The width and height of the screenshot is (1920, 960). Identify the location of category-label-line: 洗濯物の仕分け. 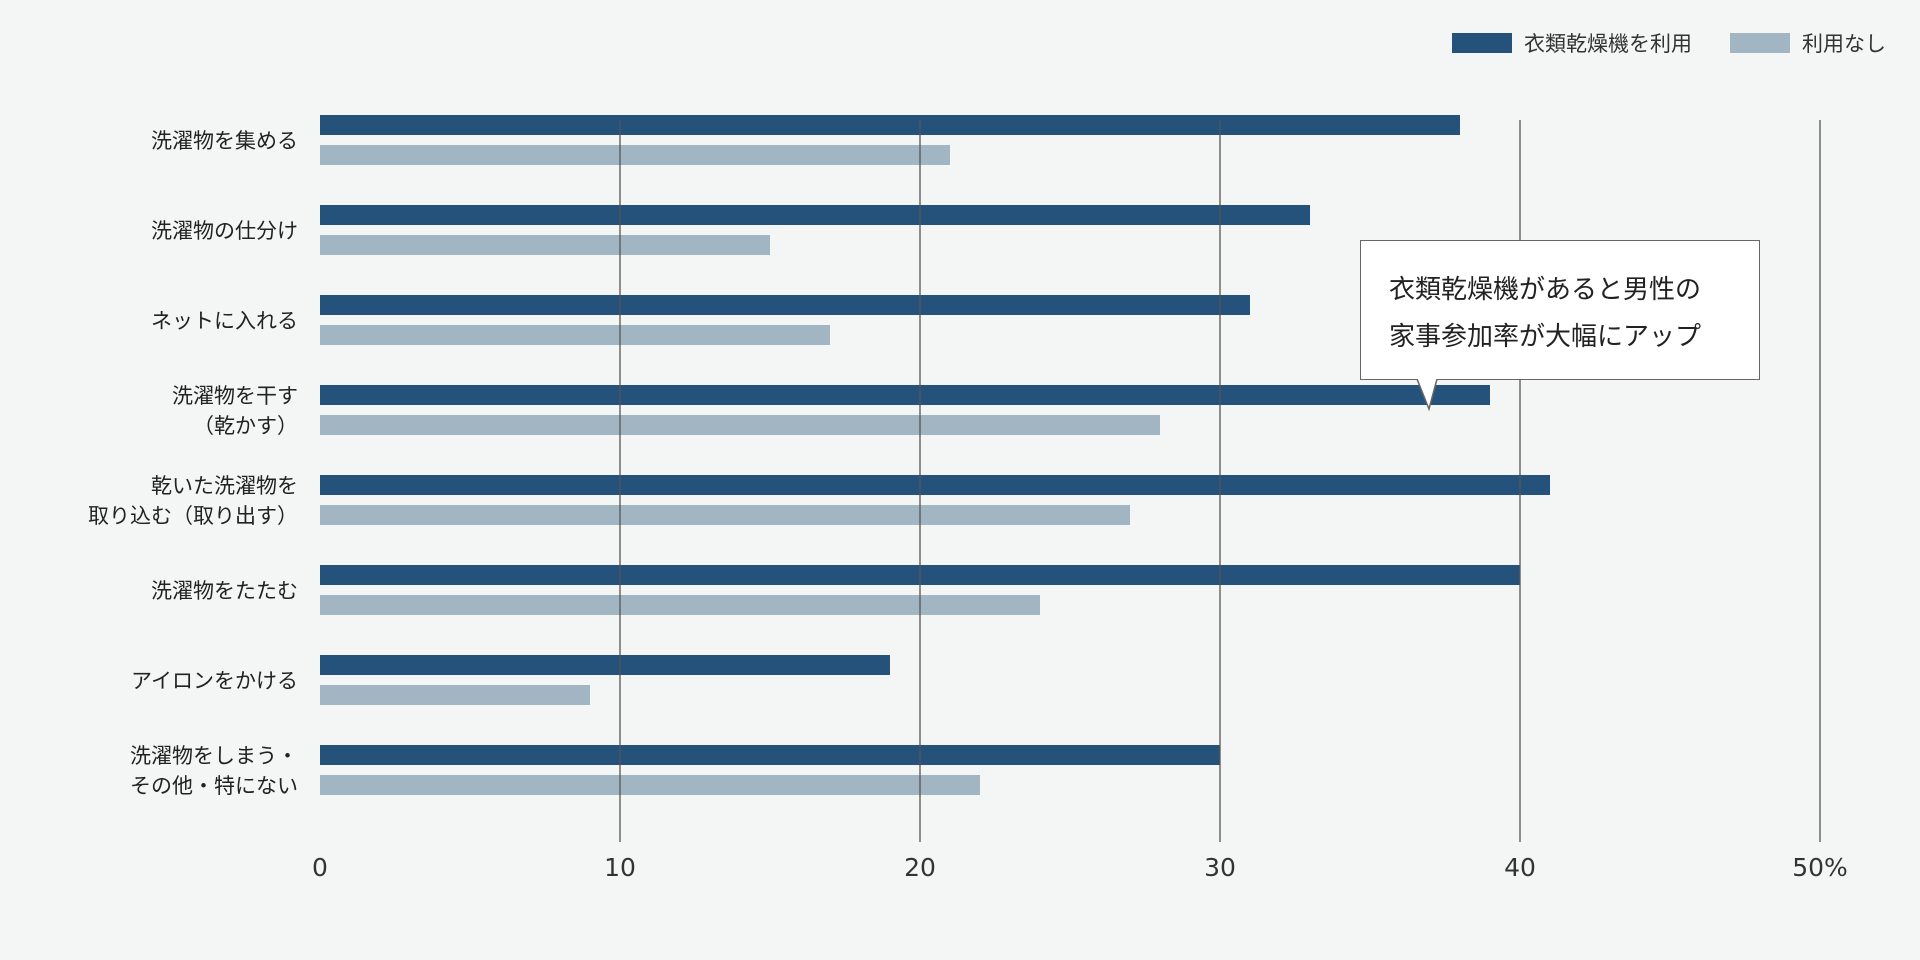
(224, 231).